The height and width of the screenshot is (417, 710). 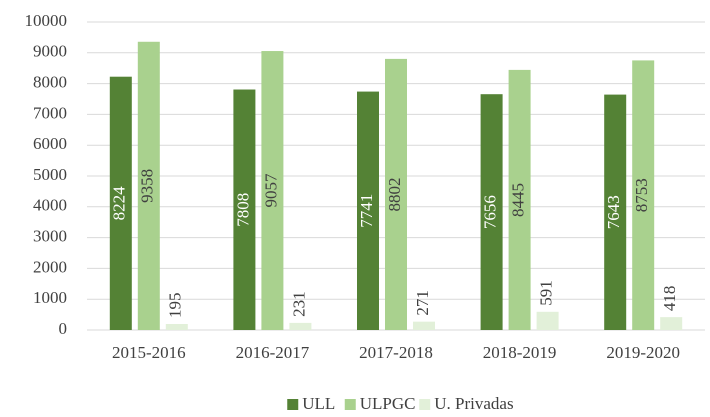 I want to click on data-label: 7741, so click(x=366, y=211).